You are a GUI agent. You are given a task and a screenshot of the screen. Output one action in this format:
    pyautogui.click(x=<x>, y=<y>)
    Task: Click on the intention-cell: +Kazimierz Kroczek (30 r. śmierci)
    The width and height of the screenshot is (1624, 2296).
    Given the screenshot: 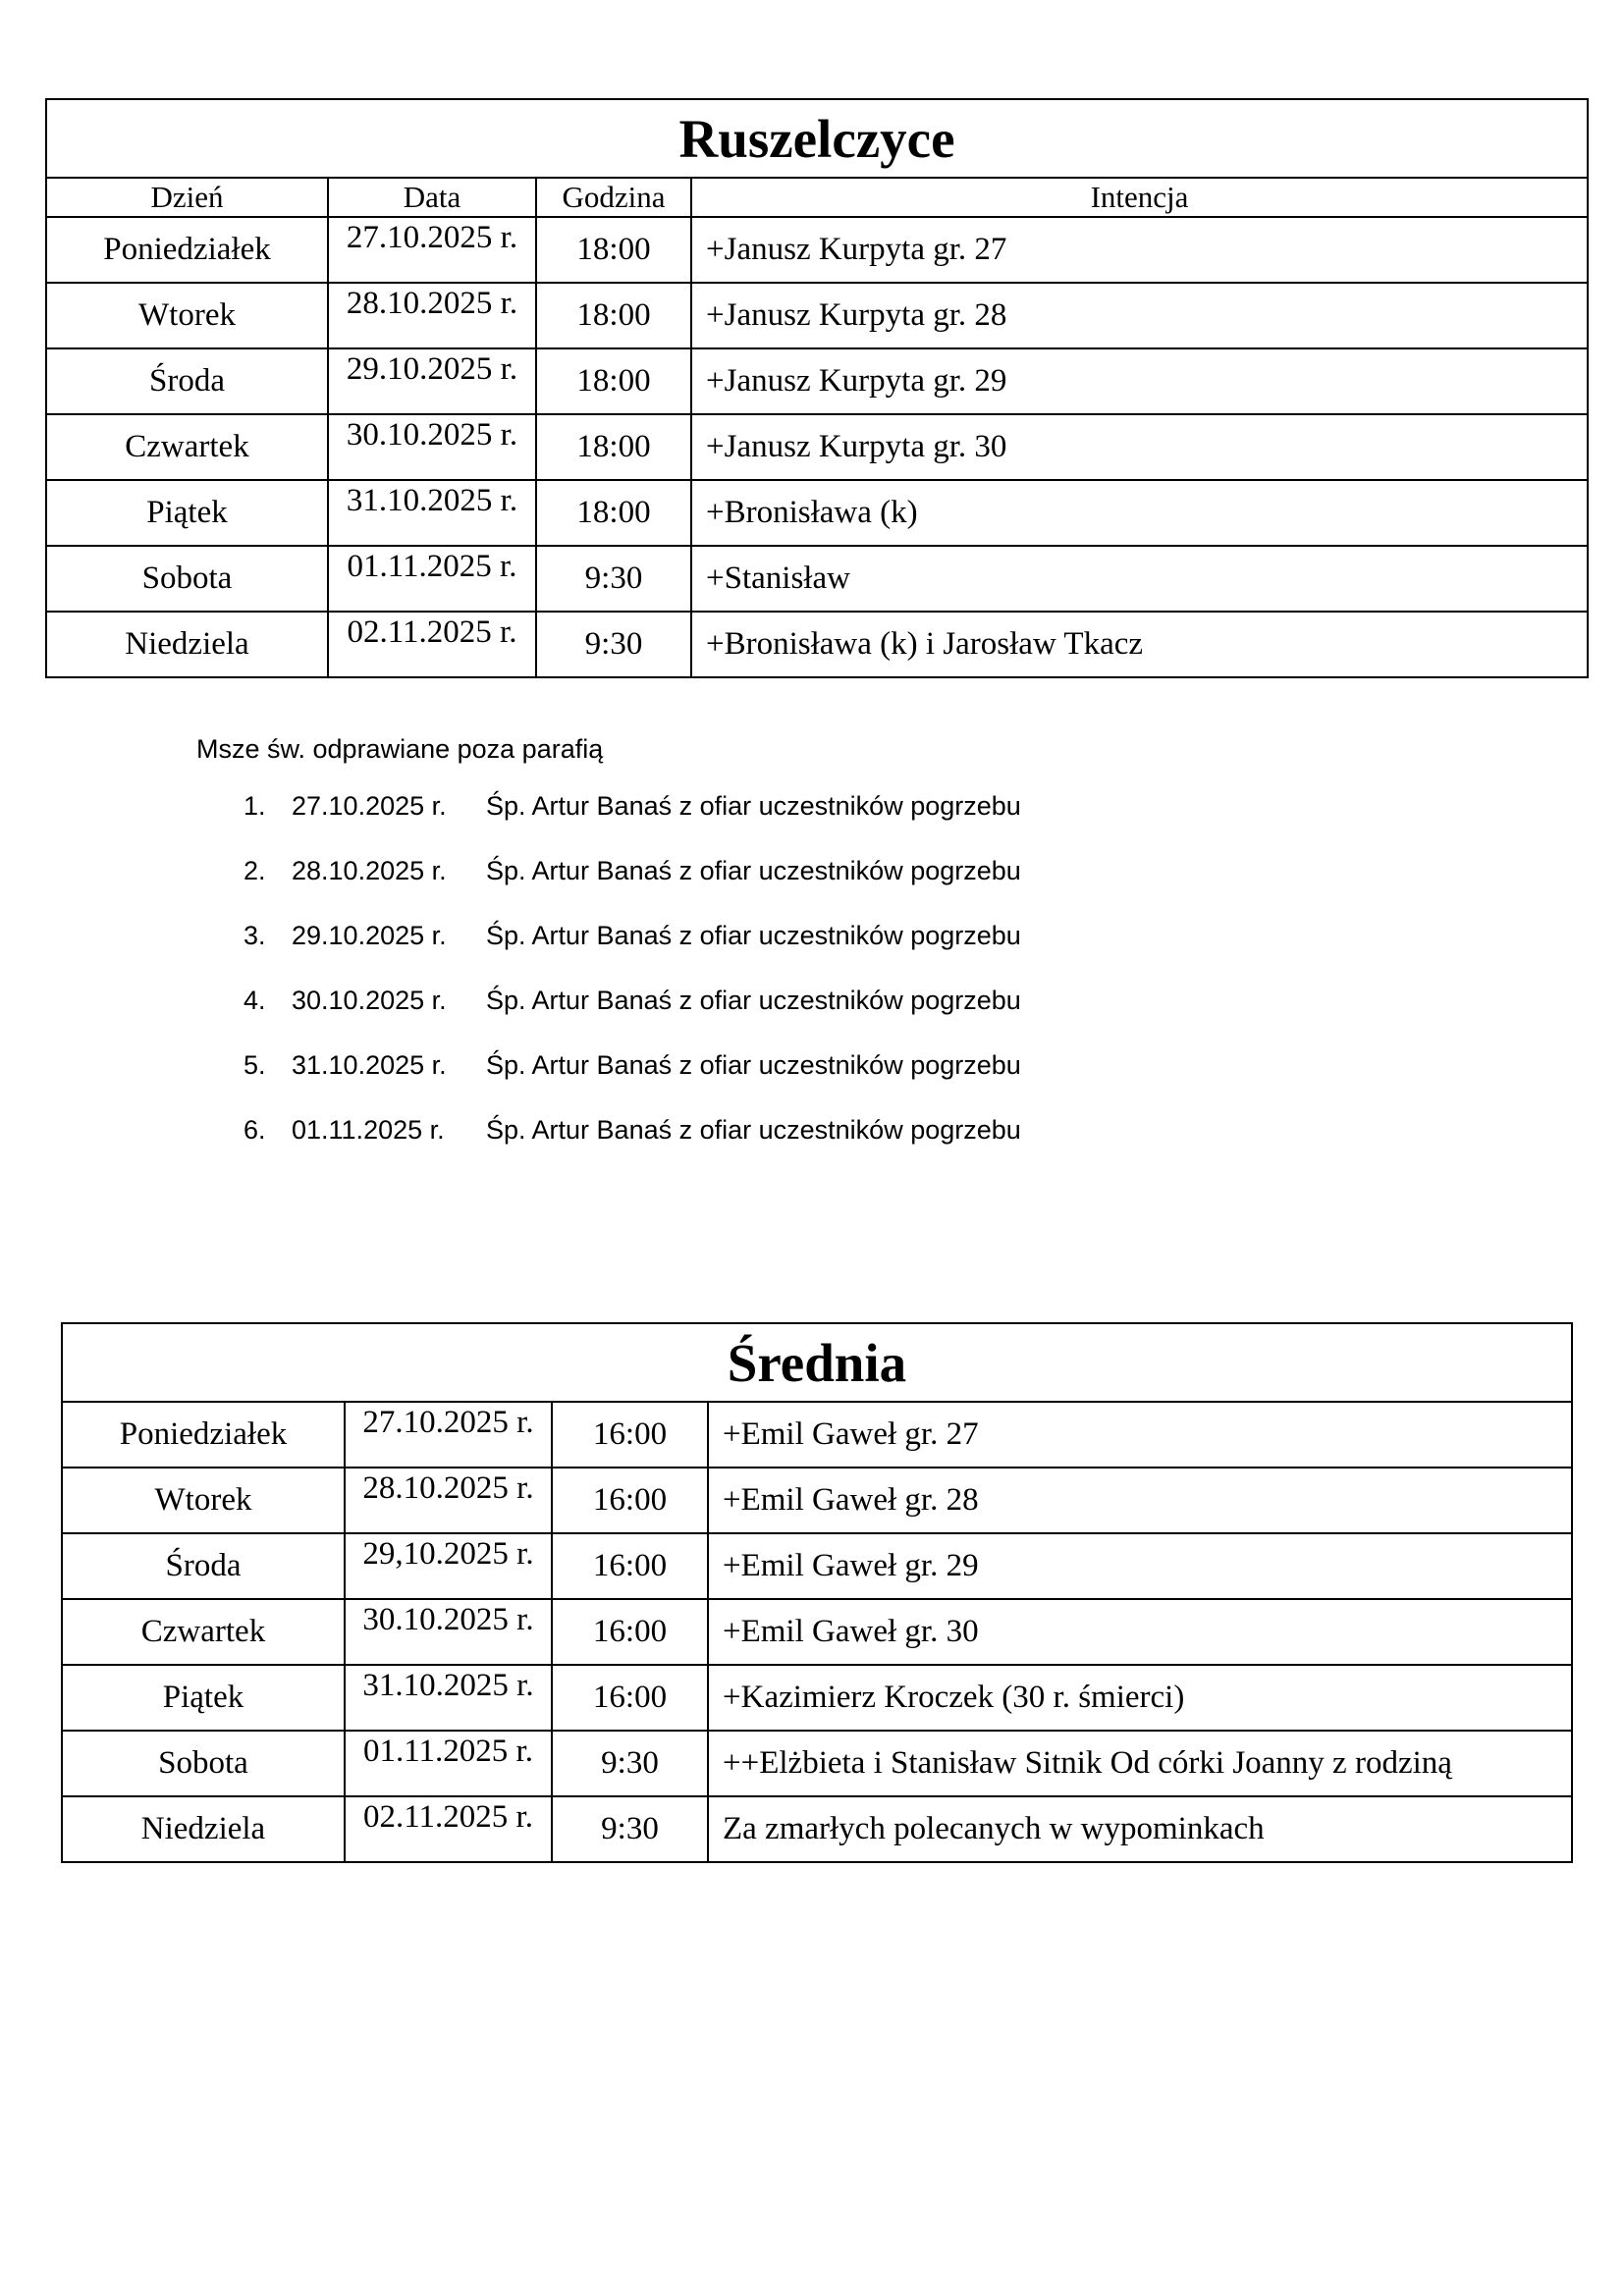 What is the action you would take?
    pyautogui.click(x=1140, y=1698)
    